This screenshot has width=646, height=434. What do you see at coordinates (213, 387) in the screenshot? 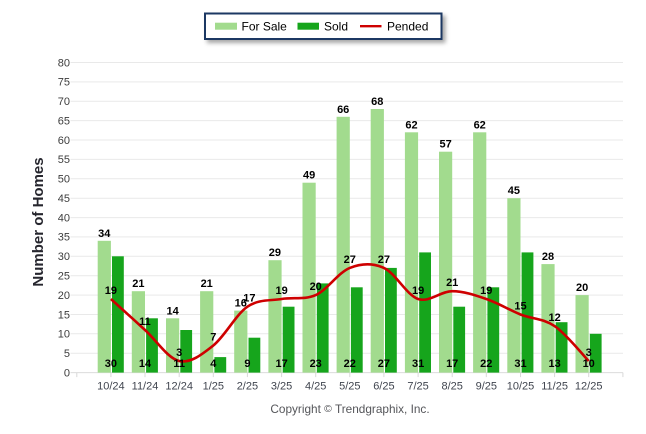
I see `svg-text: 1/25` at bounding box center [213, 387].